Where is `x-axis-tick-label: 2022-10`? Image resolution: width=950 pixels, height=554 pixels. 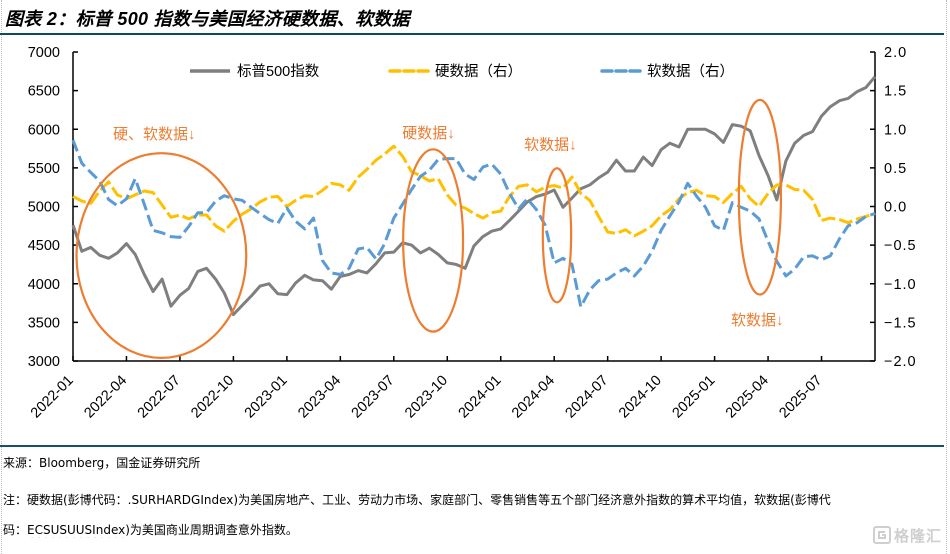
x-axis-tick-label: 2022-10 is located at coordinates (212, 397).